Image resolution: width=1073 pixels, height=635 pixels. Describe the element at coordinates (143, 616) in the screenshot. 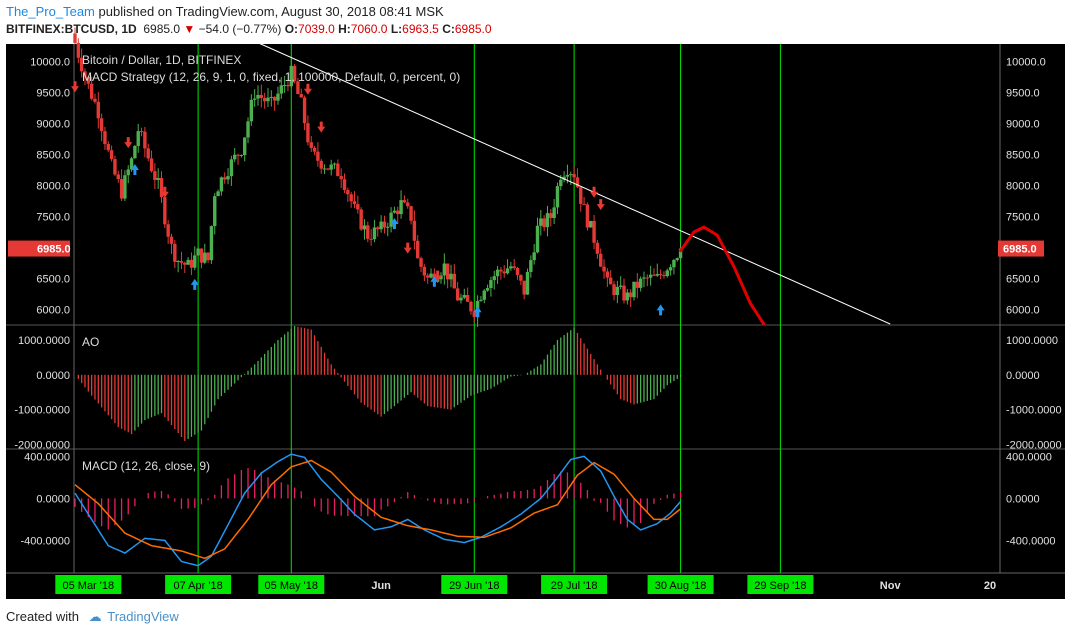

I see `tradingview-link: TradingView` at that location.